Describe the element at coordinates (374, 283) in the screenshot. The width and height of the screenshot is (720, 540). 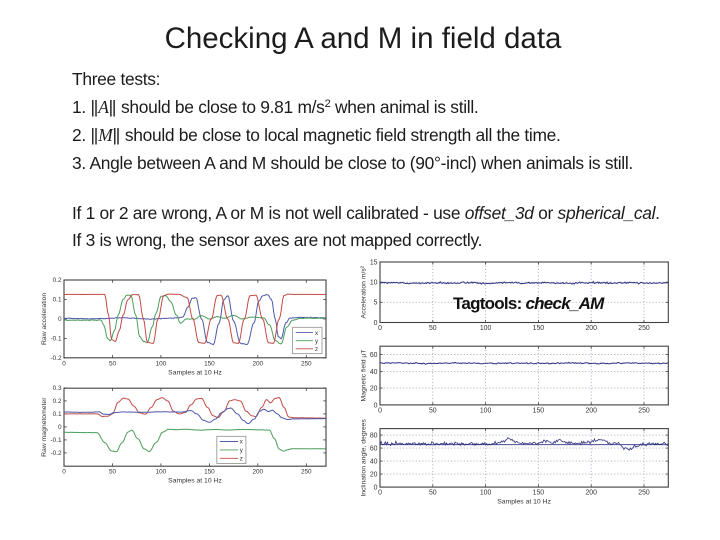
I see `svg-text: 10` at that location.